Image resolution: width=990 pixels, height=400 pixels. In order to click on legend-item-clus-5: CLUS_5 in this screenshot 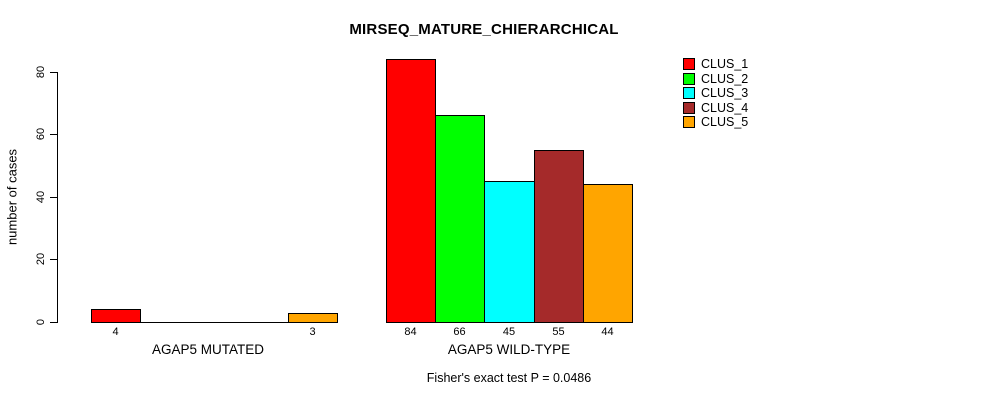, I will do `click(715, 122)`.